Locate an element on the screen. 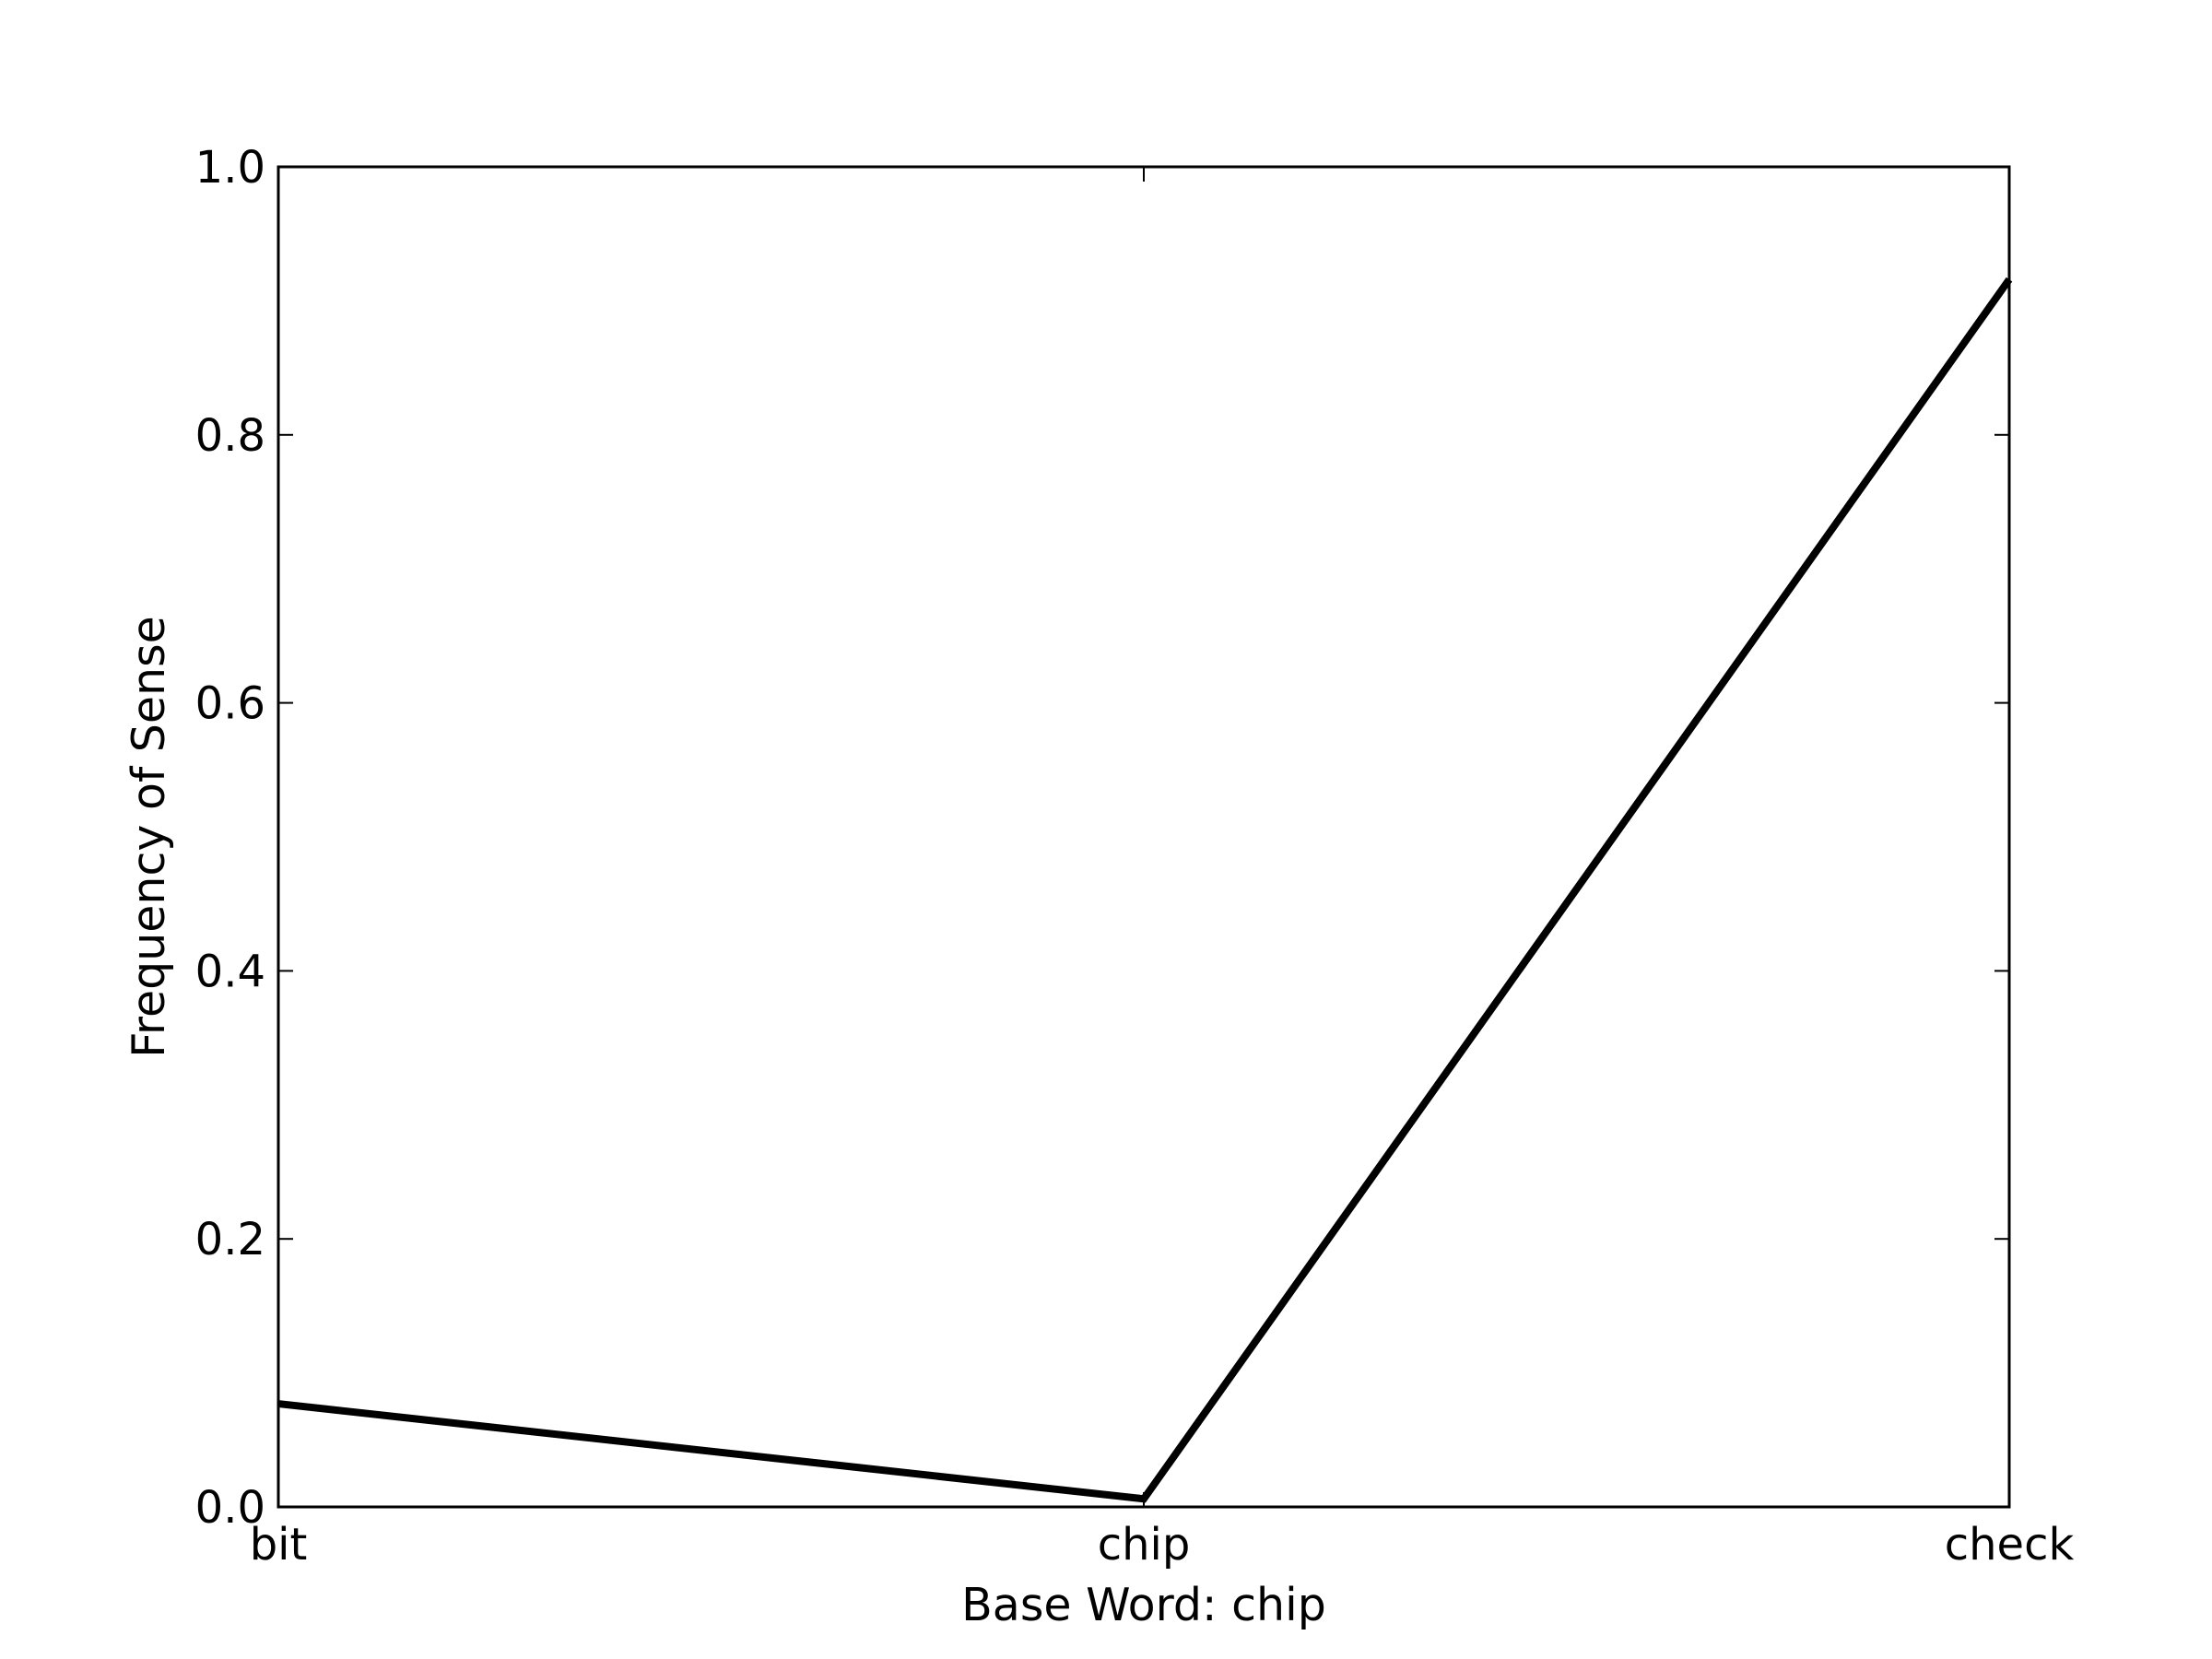 This screenshot has width=2212, height=1659. y-tick-label: 0.2 is located at coordinates (230, 1239).